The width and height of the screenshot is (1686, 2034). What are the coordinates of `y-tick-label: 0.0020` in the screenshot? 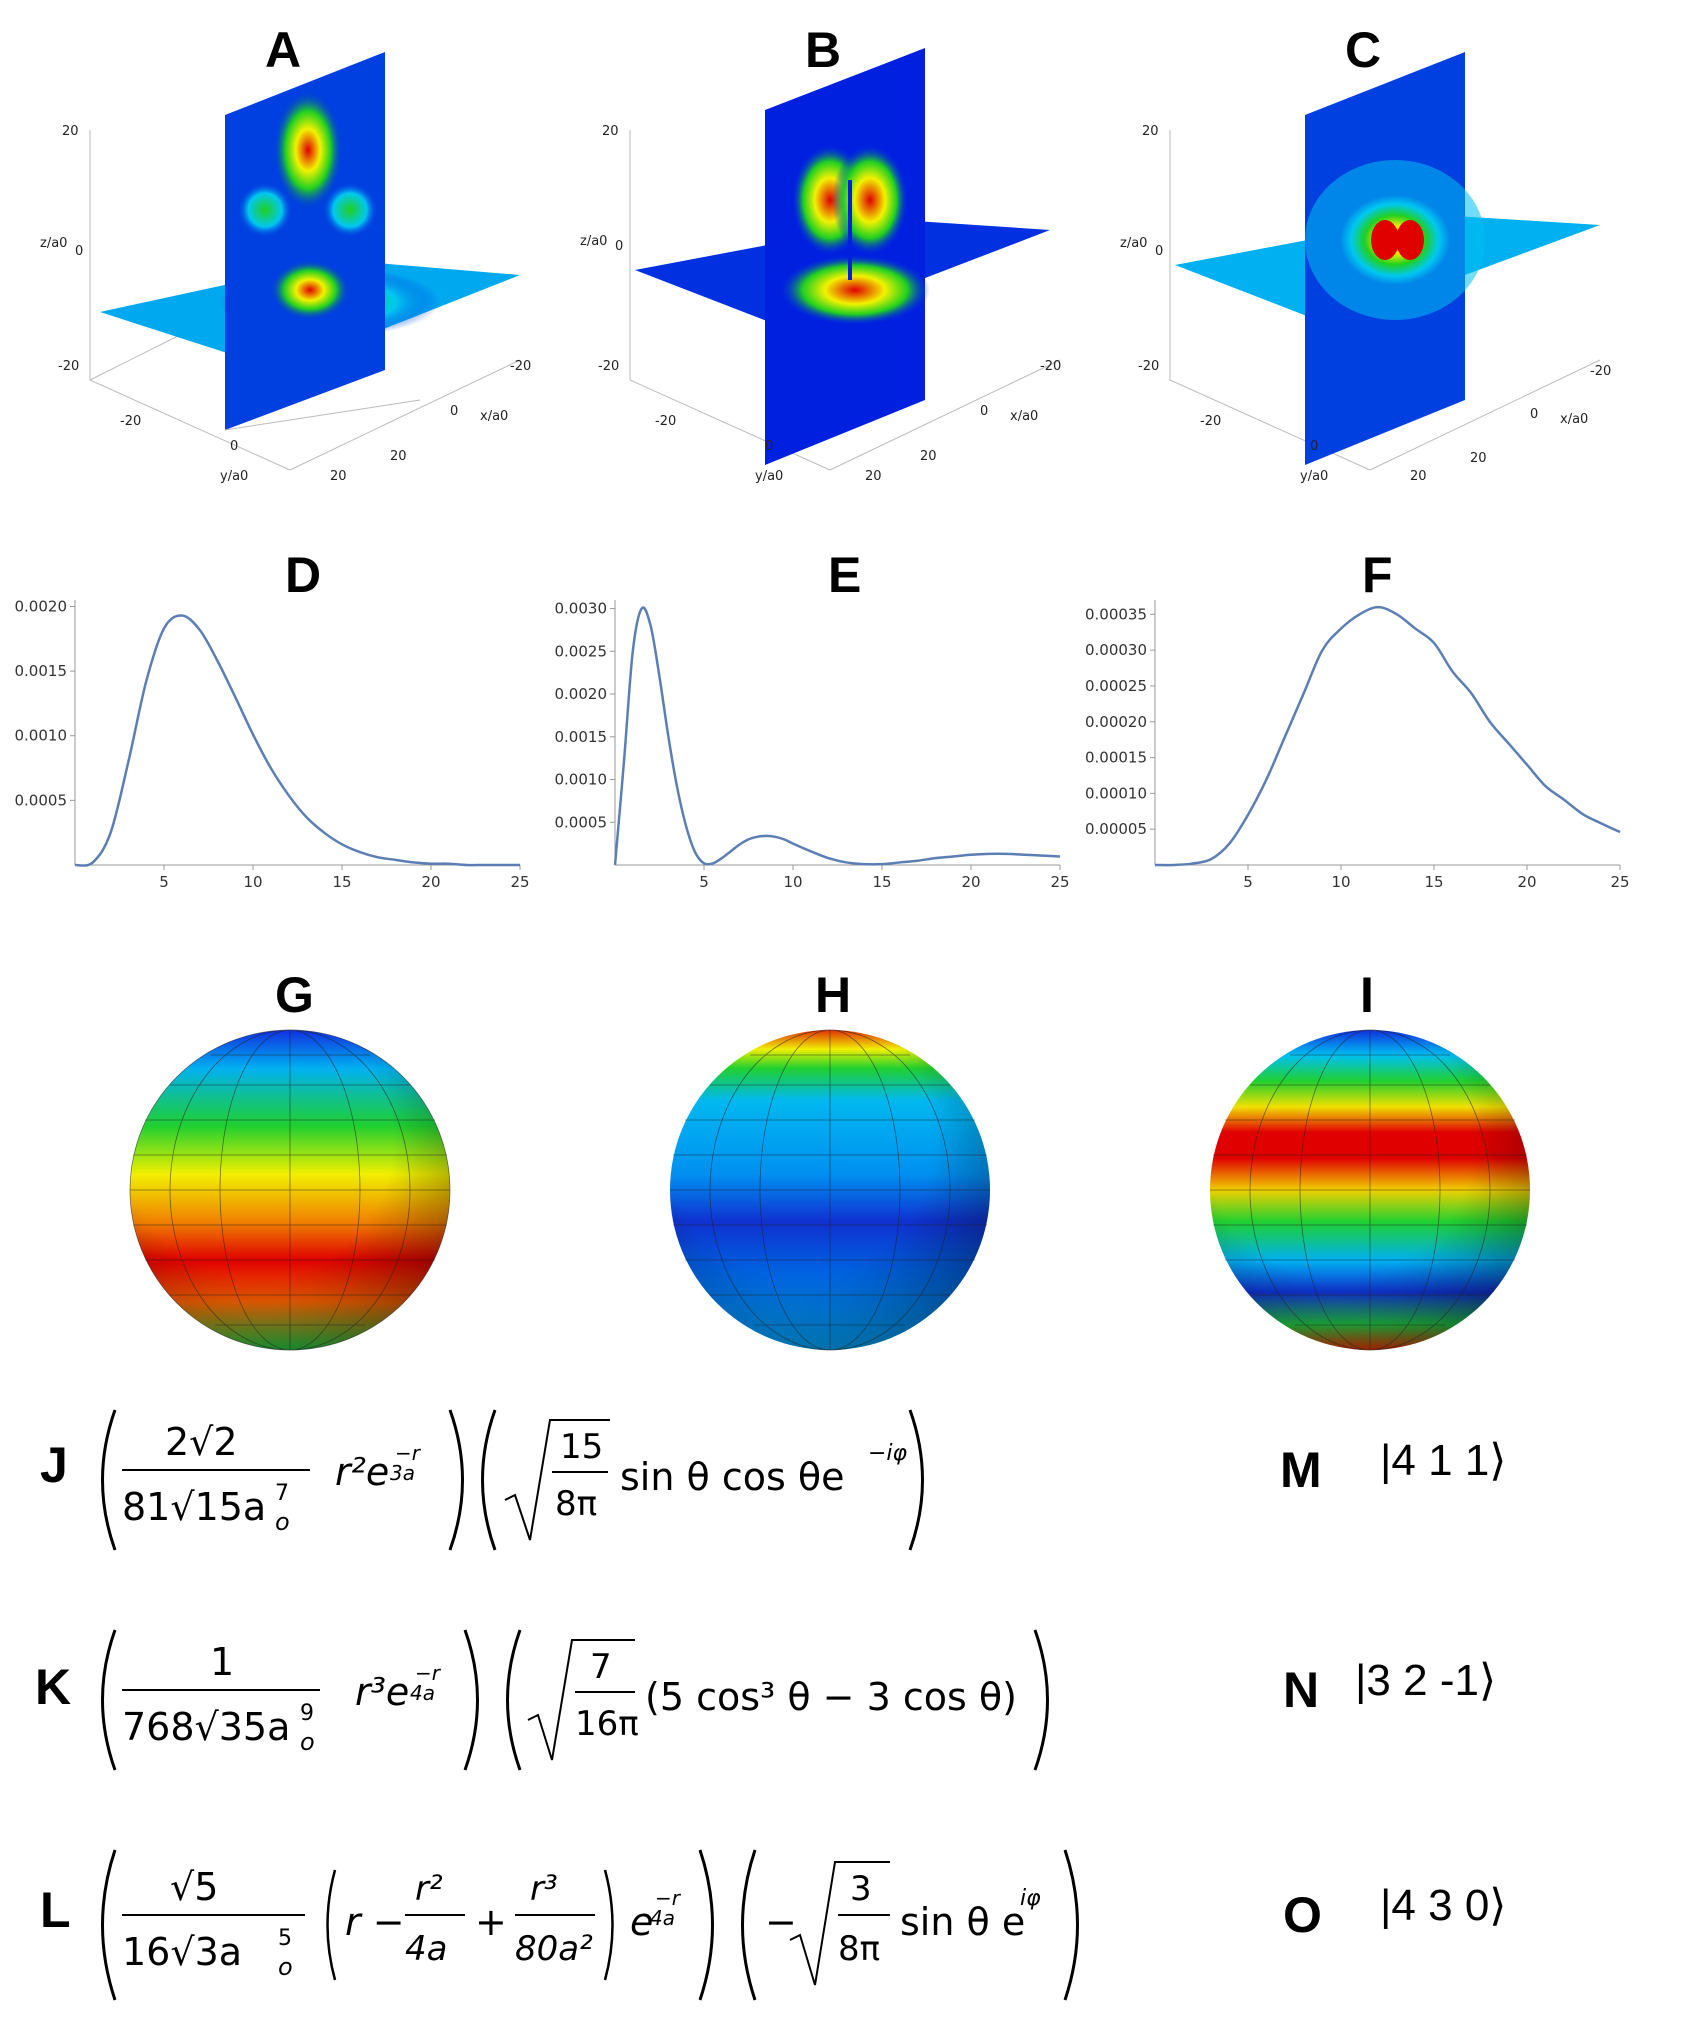 It's located at (581, 694).